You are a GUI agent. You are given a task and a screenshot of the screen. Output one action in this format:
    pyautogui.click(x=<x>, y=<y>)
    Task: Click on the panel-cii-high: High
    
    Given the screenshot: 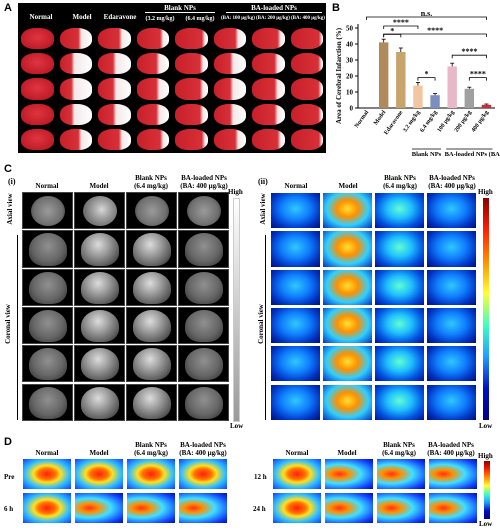 What is the action you would take?
    pyautogui.click(x=485, y=192)
    